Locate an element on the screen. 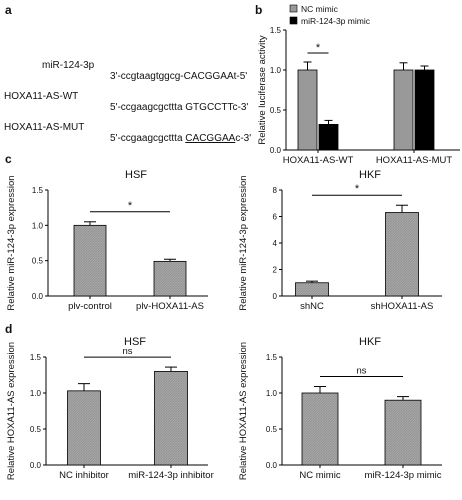  sequence-prefix: 5'-ccgaagcgcttta is located at coordinates (148, 138).